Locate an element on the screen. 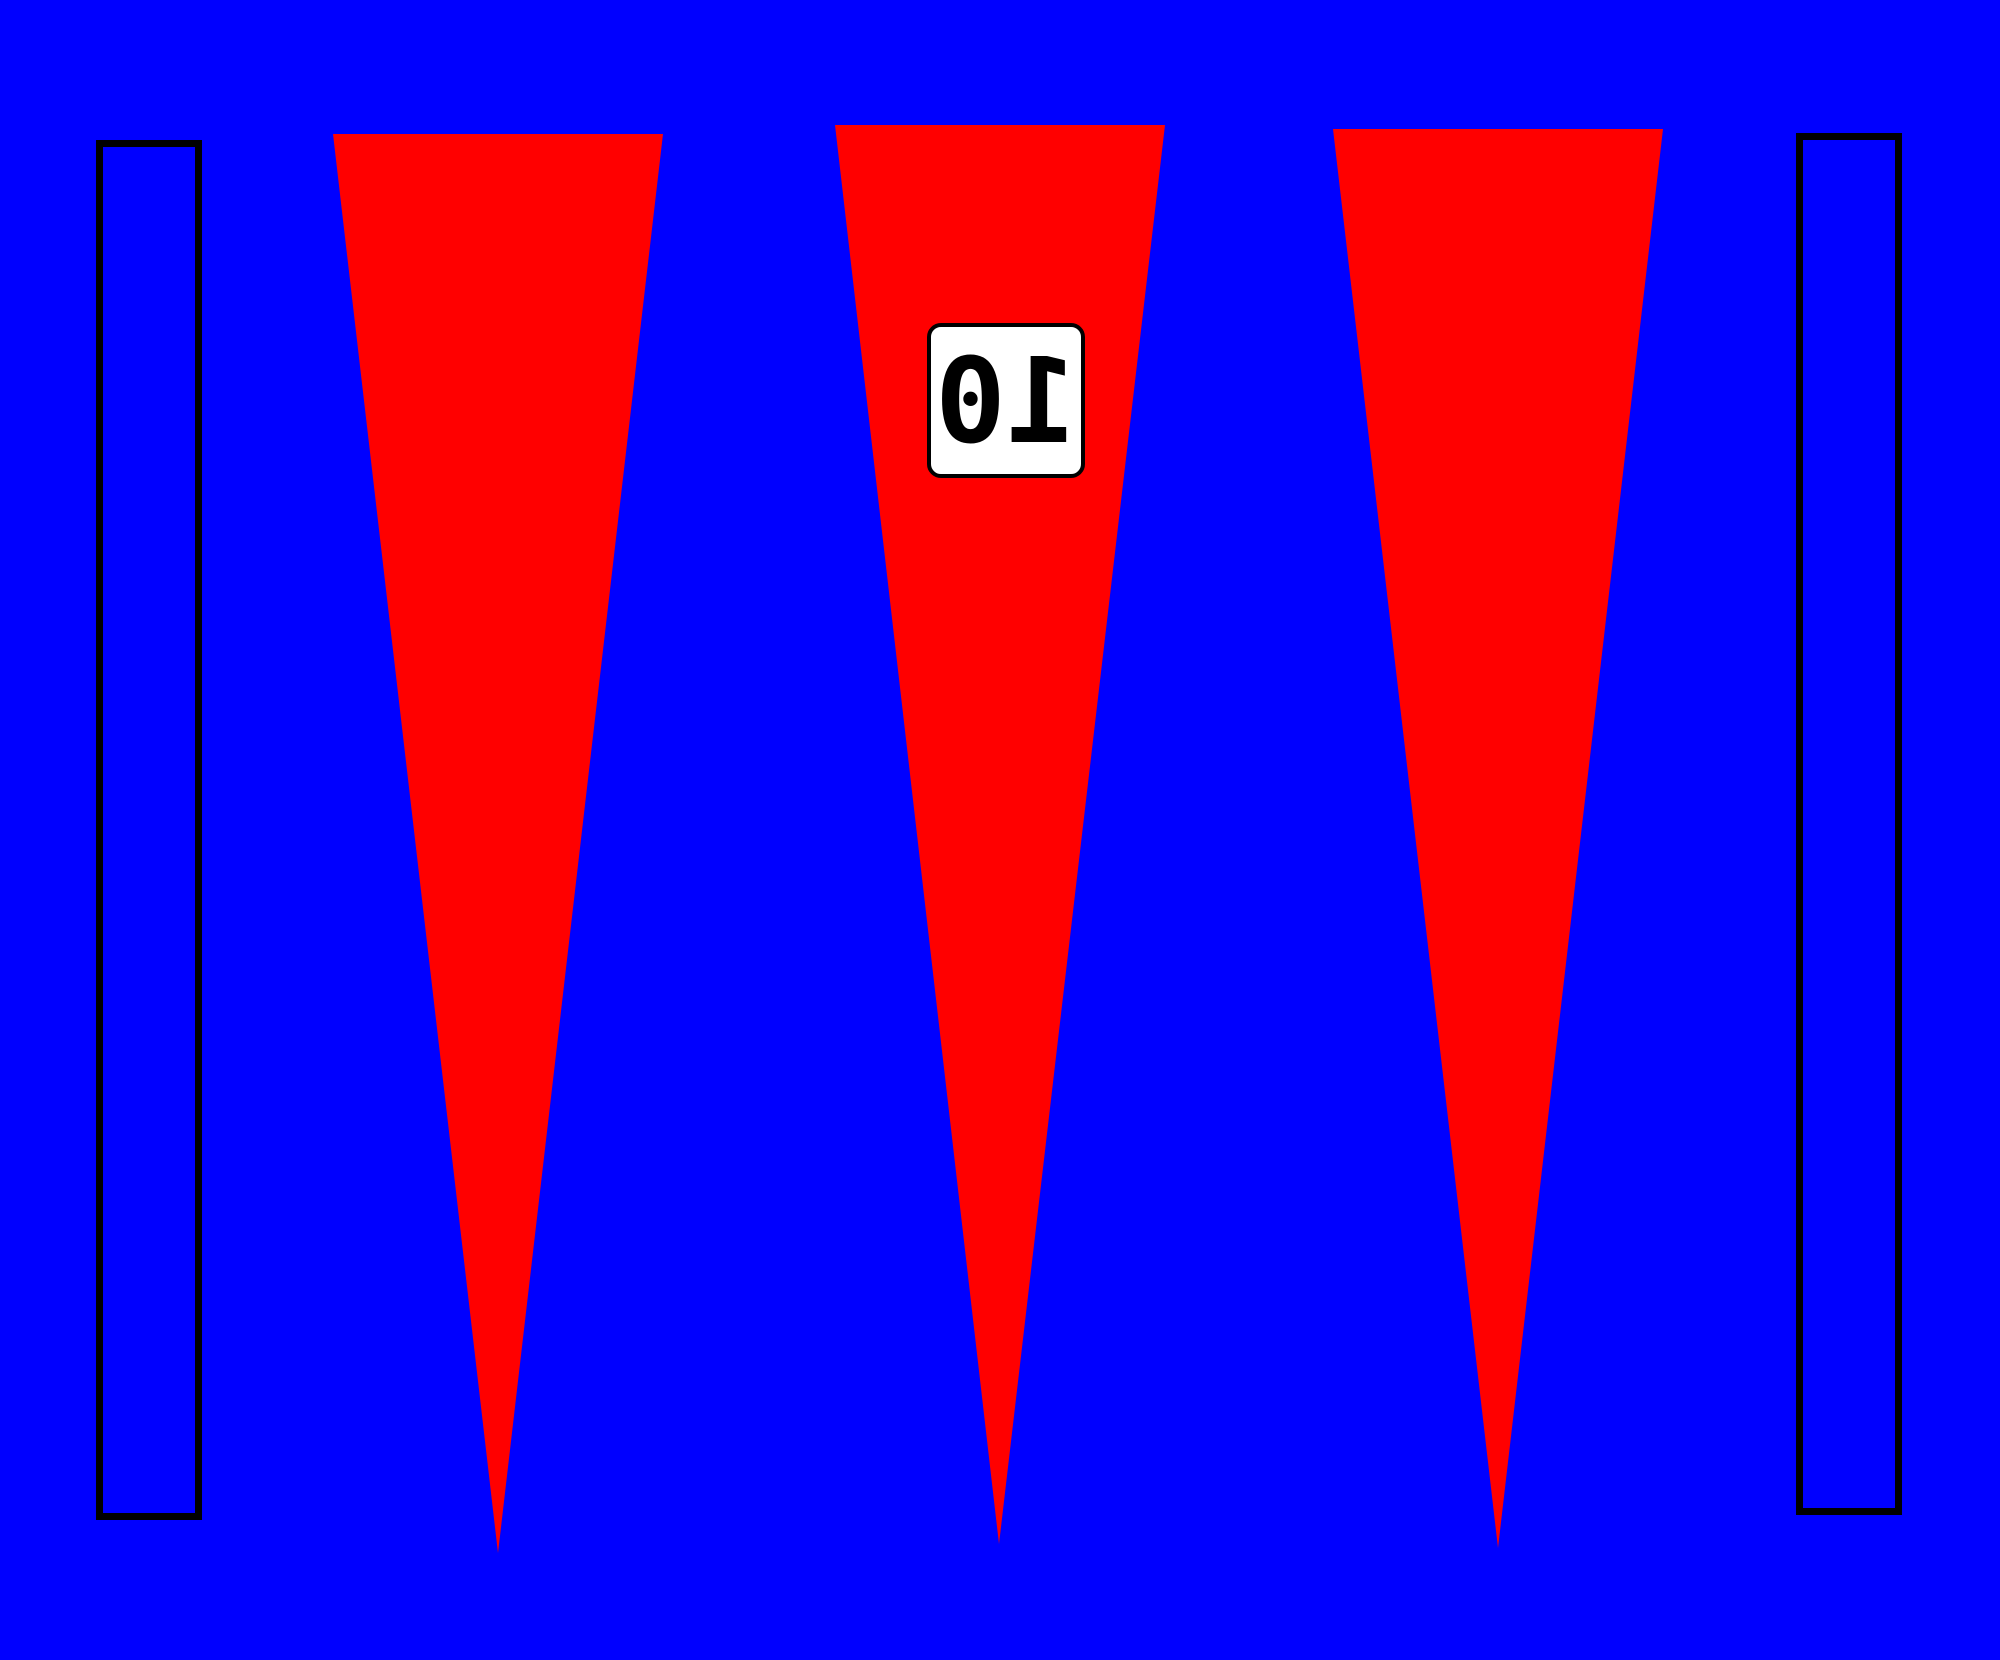 The image size is (2000, 1660). point-number-label: 10 is located at coordinates (1006, 400).